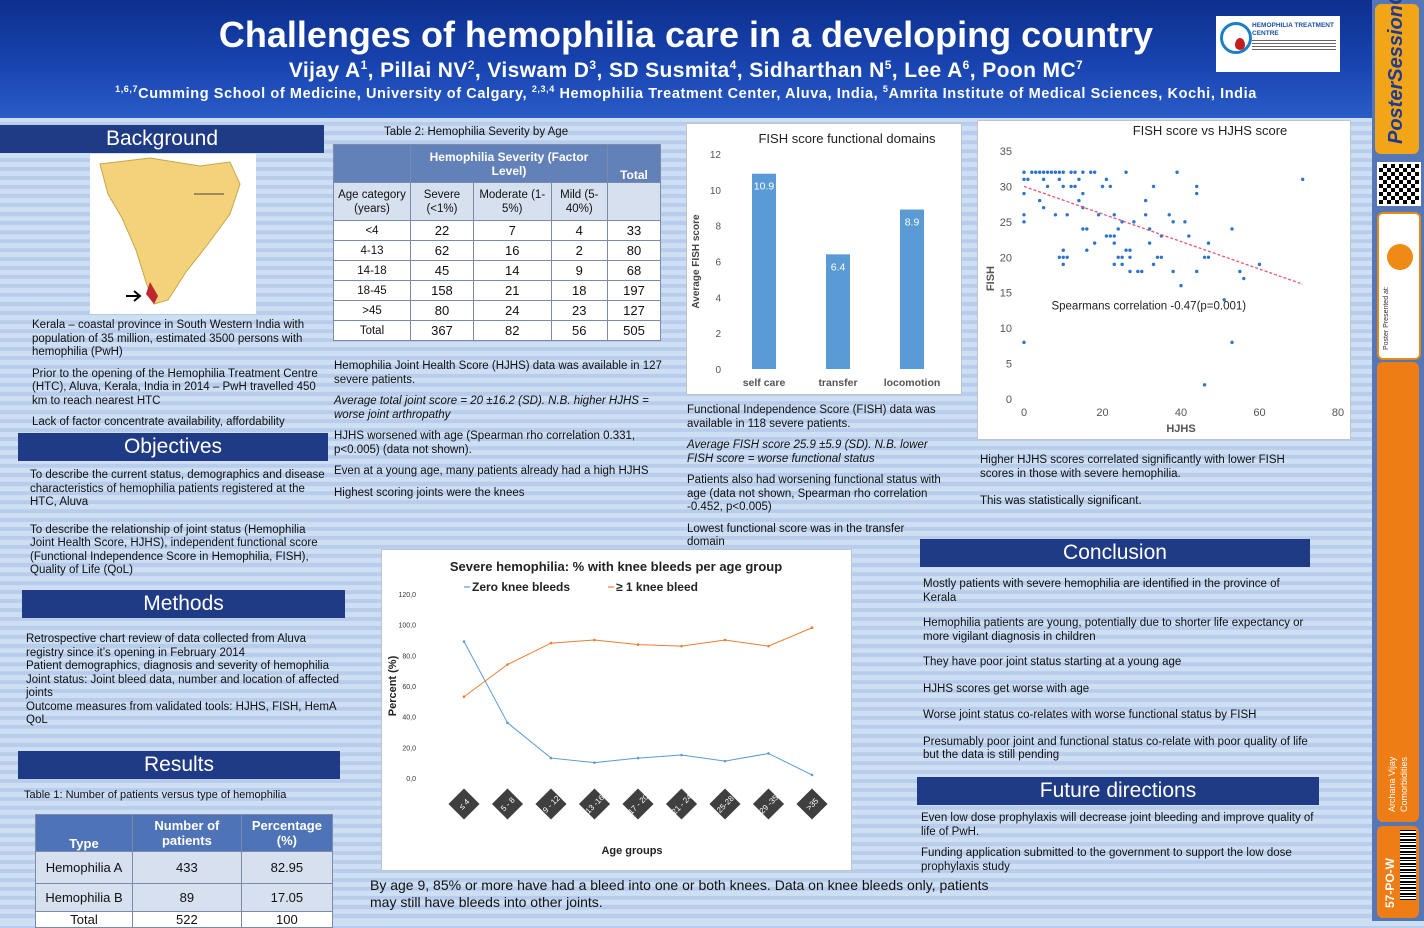 This screenshot has width=1424, height=928. I want to click on trend-line, so click(1163, 235).